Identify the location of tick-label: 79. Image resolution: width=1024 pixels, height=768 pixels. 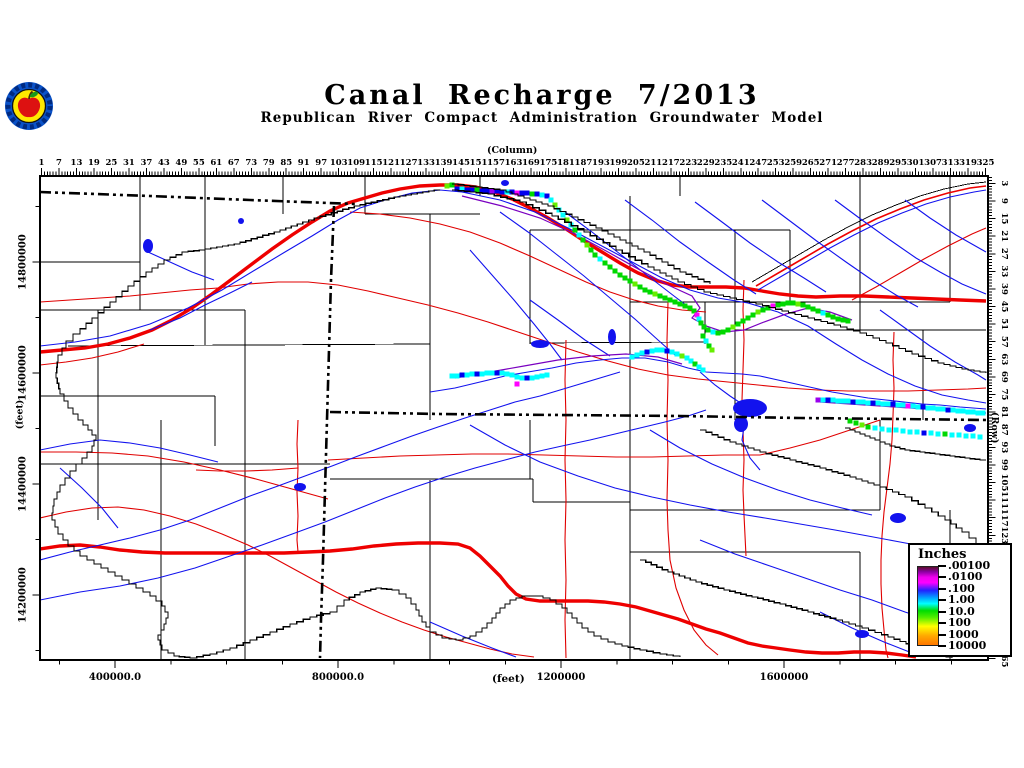
(269, 163).